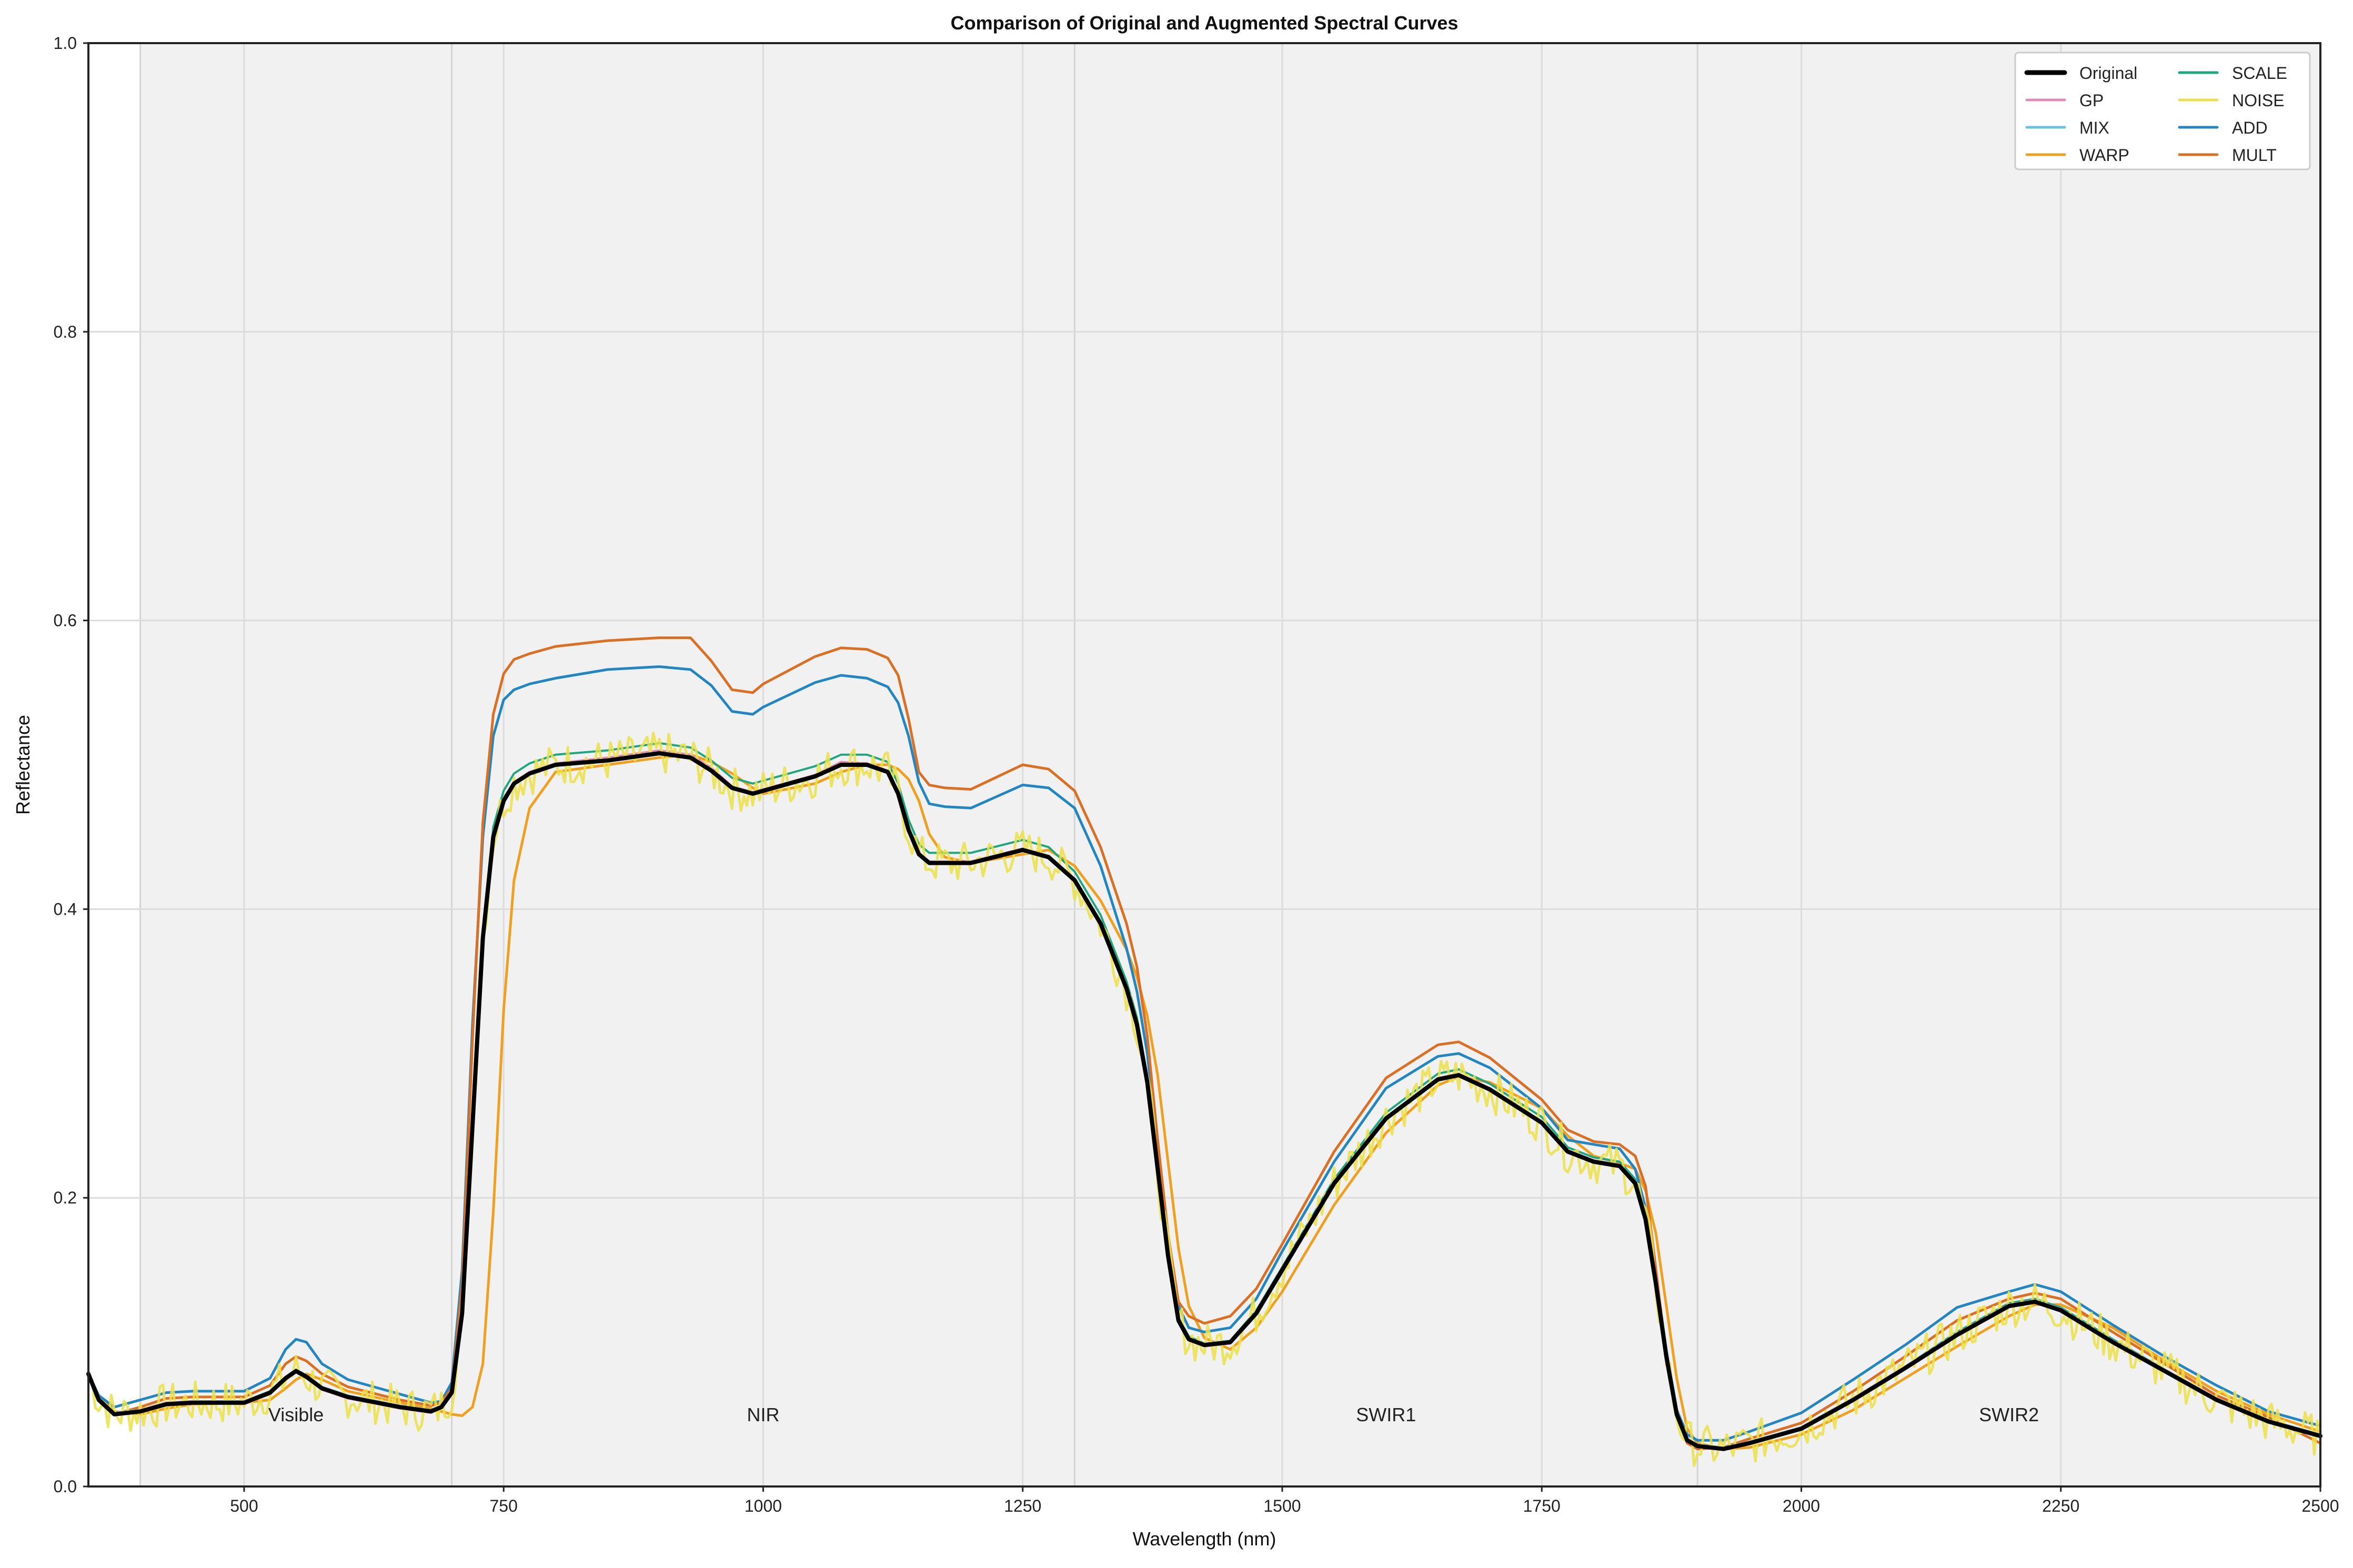 This screenshot has width=2353, height=1568. What do you see at coordinates (2009, 1414) in the screenshot?
I see `region-label-swir2: SWIR2` at bounding box center [2009, 1414].